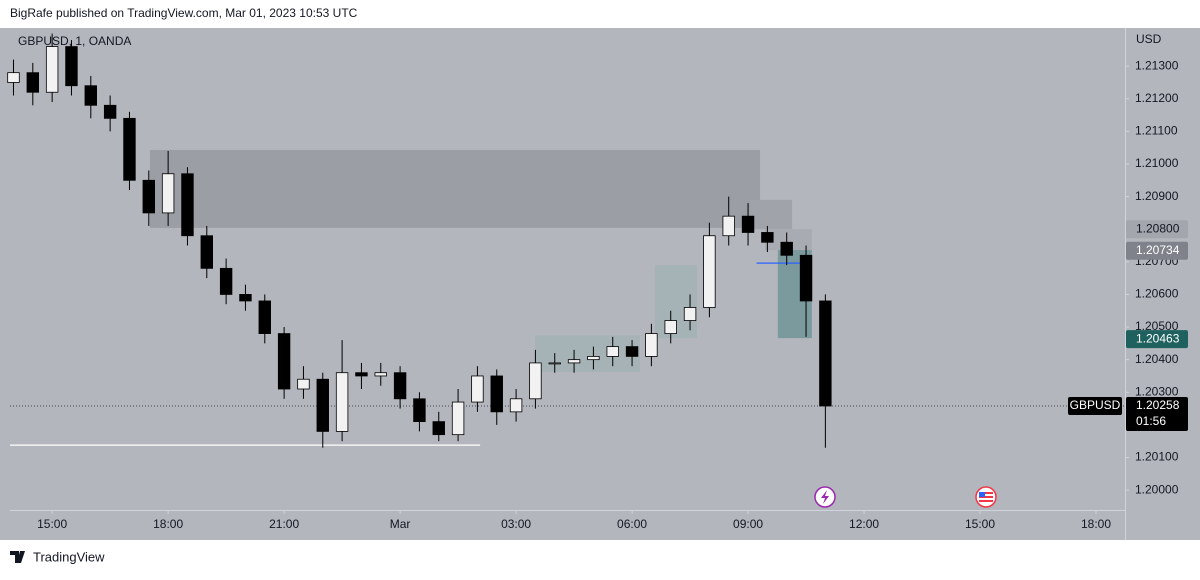  Describe the element at coordinates (825, 497) in the screenshot. I see `event-icon` at that location.